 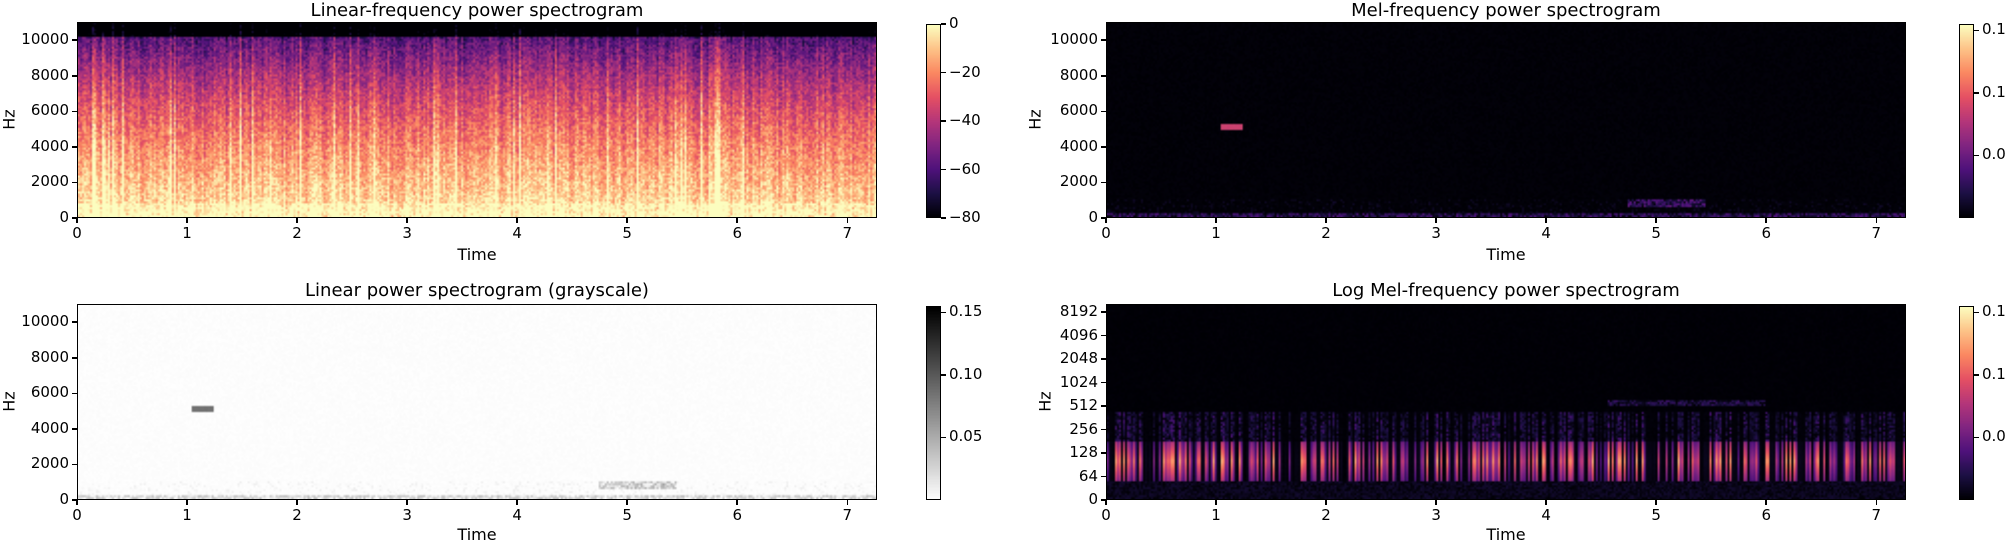 What do you see at coordinates (1506, 254) in the screenshot?
I see `x-axis-label: Time` at bounding box center [1506, 254].